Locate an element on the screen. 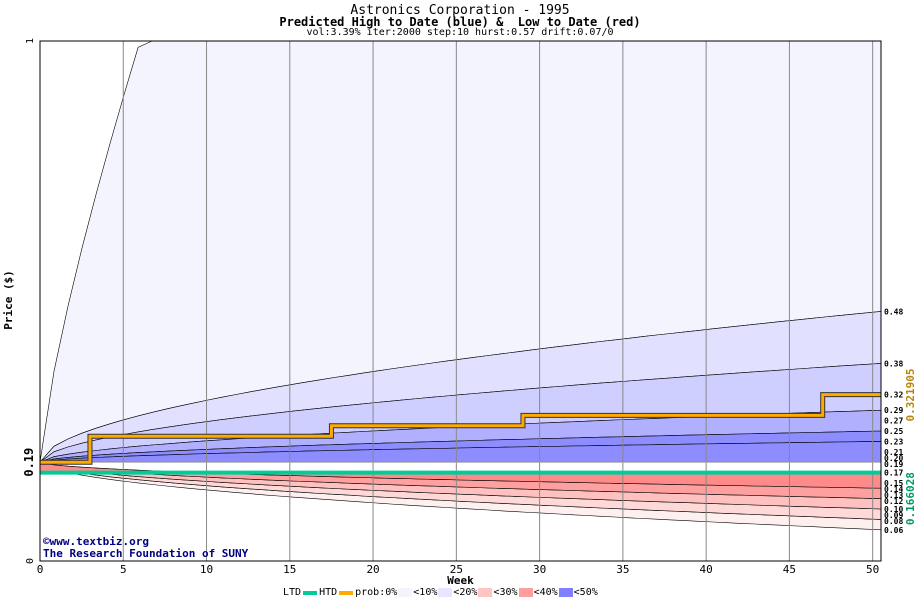 Image resolution: width=920 pixels, height=600 pixels. right-axis-low-label: 0.166028 is located at coordinates (910, 498).